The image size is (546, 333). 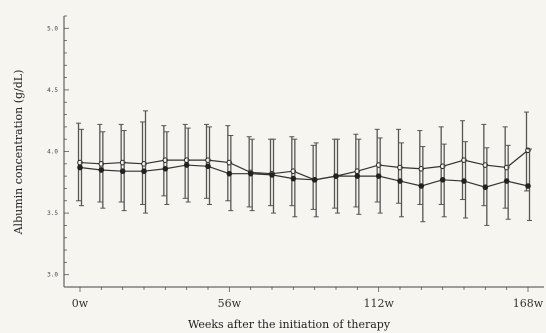 I want to click on y-tick-label: 3.0, so click(x=52, y=275).